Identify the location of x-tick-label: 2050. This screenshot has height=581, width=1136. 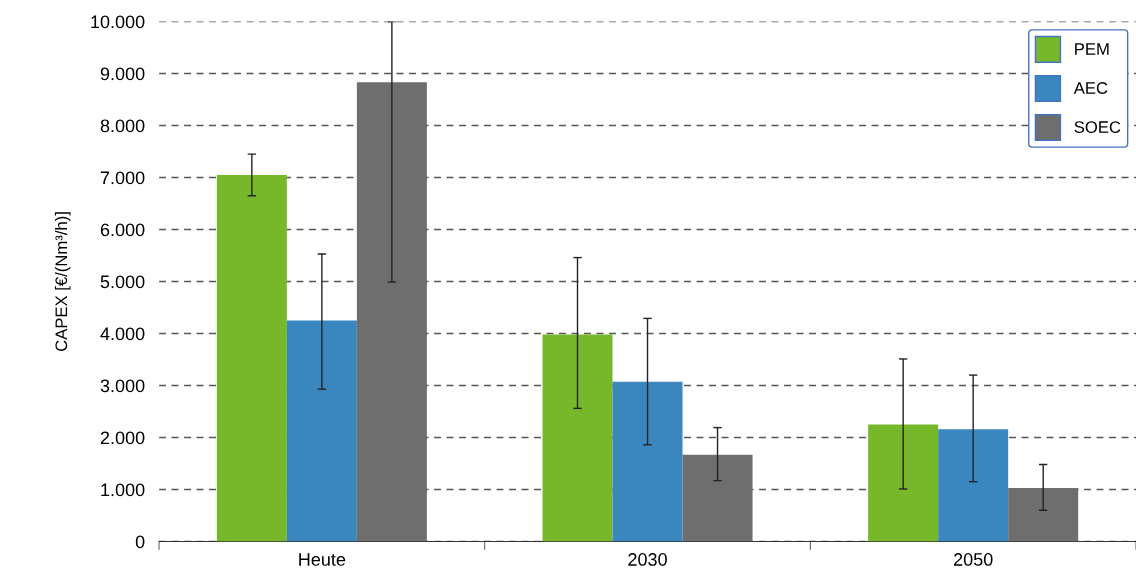
(973, 559).